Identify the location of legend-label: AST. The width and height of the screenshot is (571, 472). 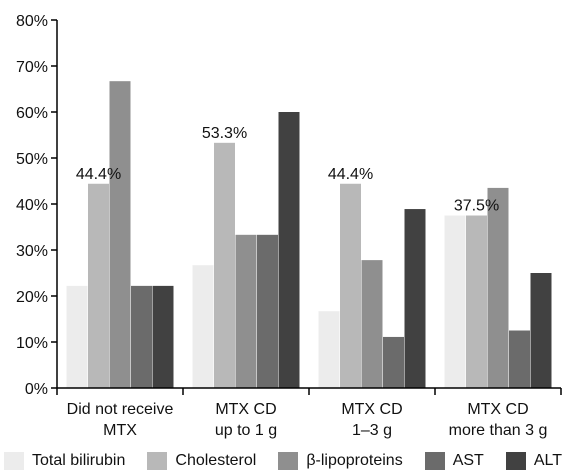
(468, 460).